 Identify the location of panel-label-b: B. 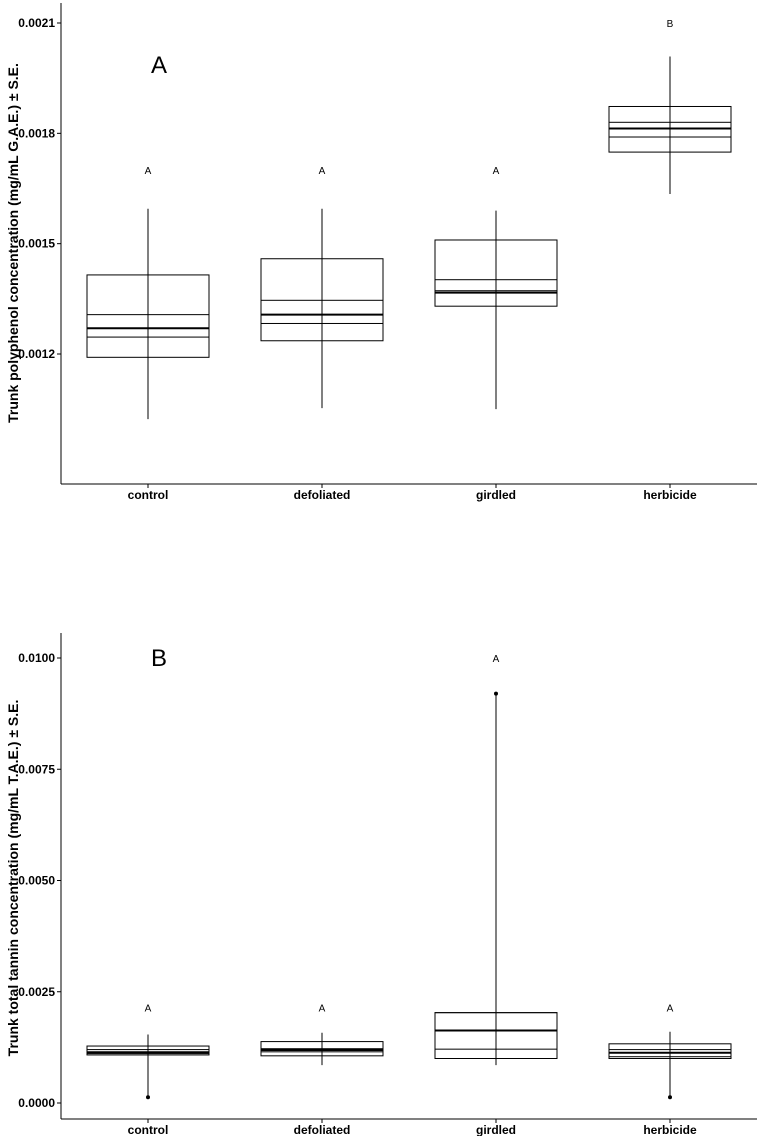
(159, 658).